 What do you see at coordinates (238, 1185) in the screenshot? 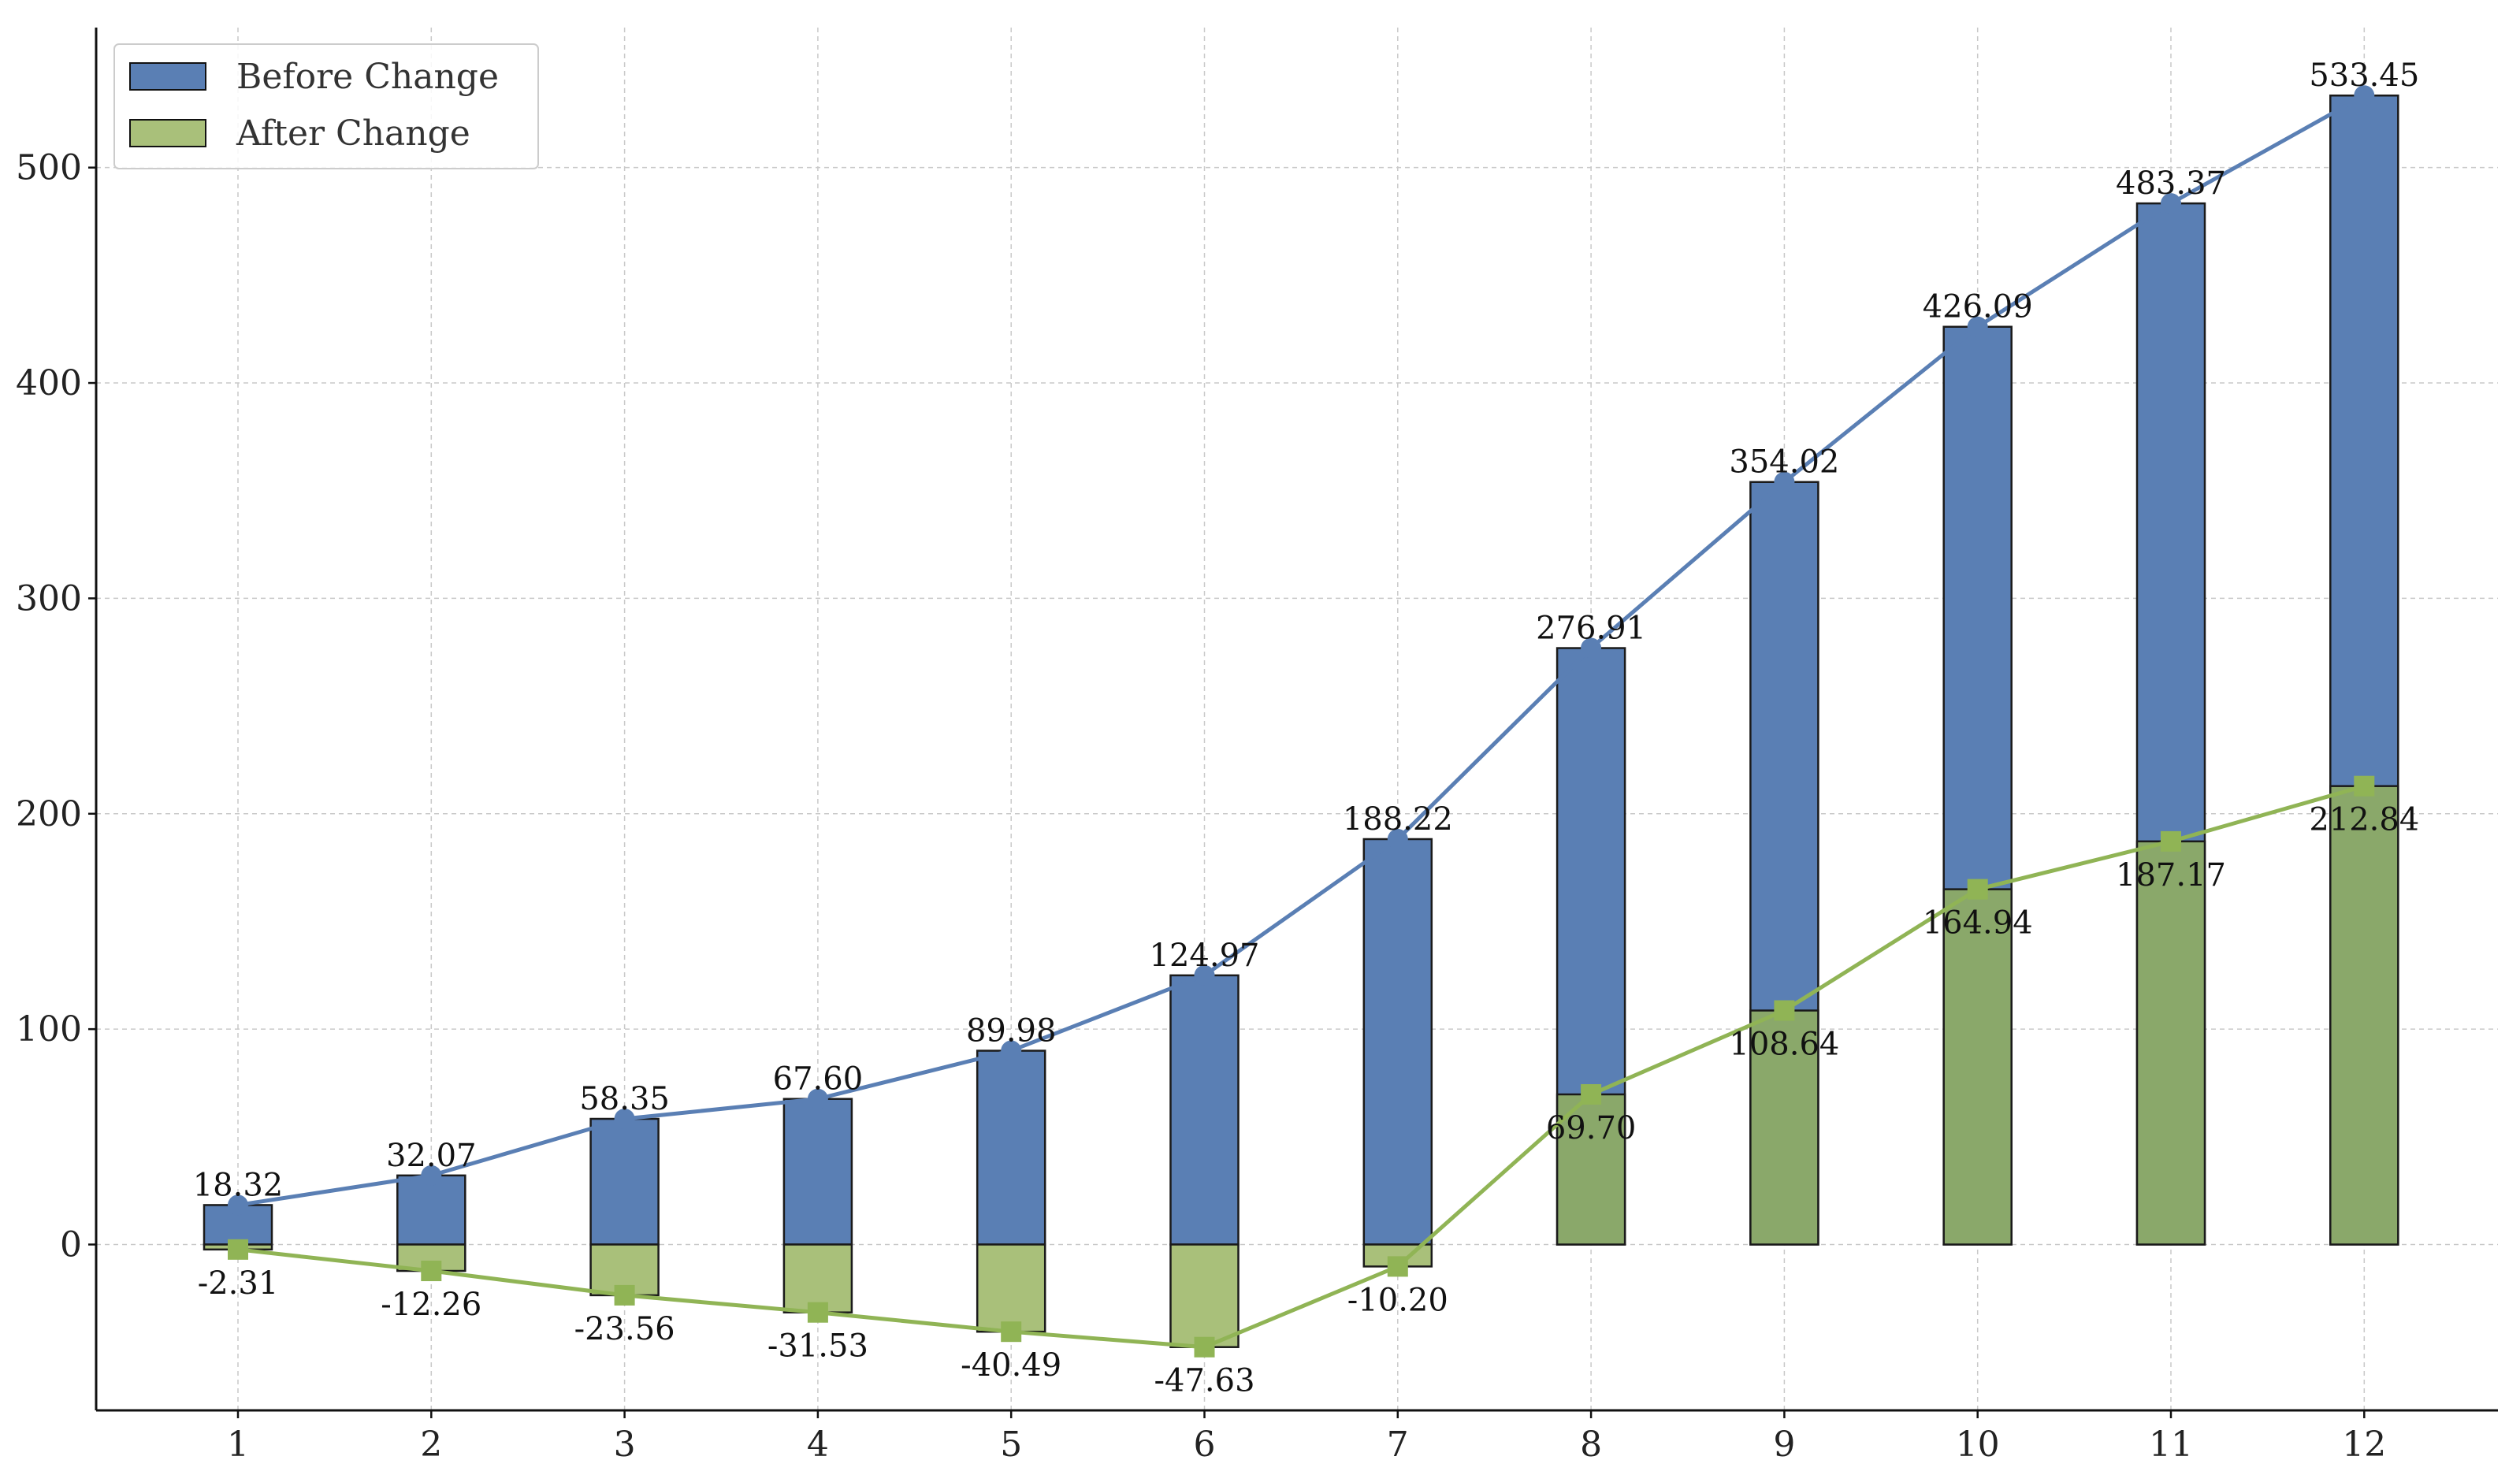
I see `data-label-before-change: 18.32` at bounding box center [238, 1185].